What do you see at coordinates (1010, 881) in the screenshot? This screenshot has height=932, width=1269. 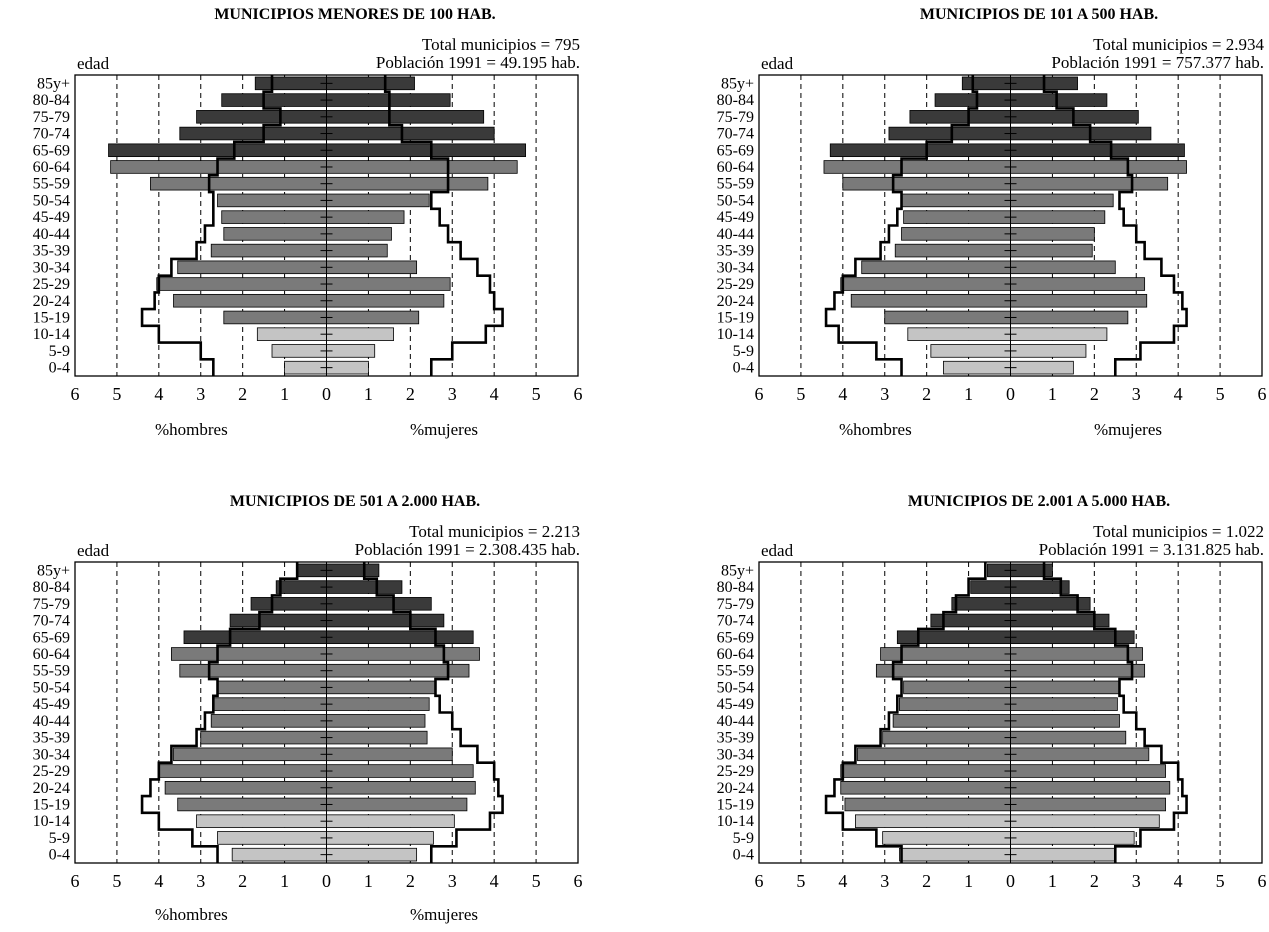 I see `x-tick-label: 0` at bounding box center [1010, 881].